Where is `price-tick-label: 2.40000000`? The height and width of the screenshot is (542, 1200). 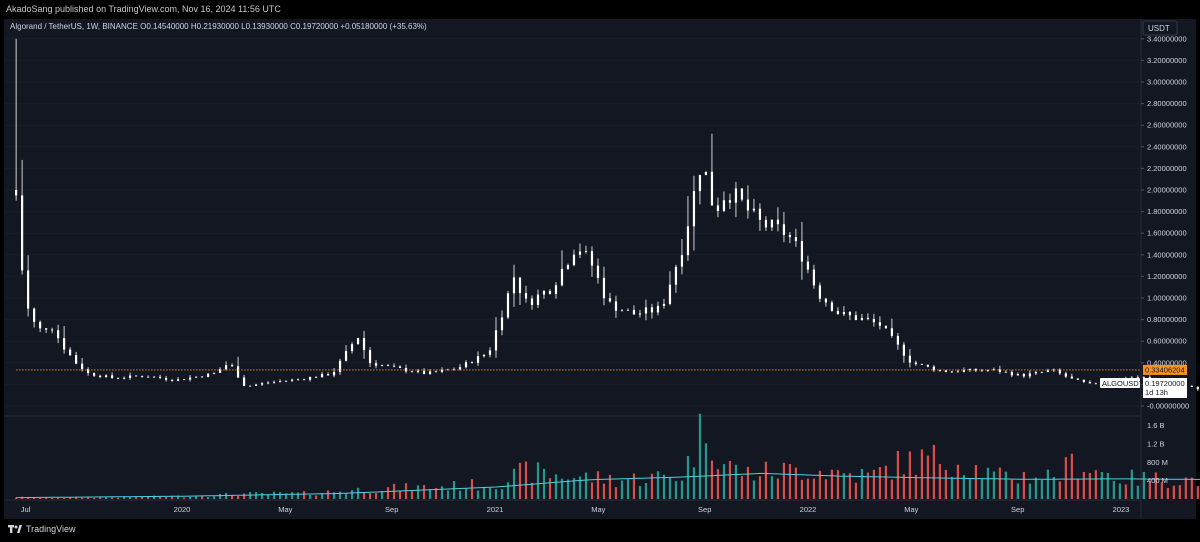
price-tick-label: 2.40000000 is located at coordinates (1167, 146).